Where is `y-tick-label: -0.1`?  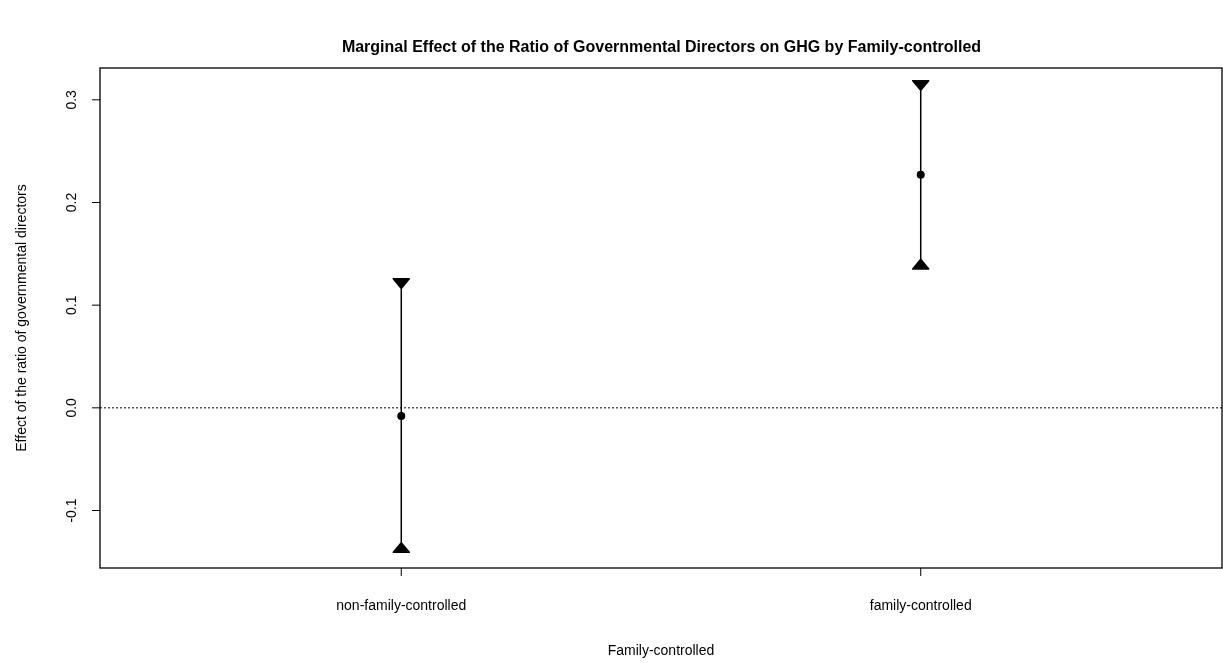 y-tick-label: -0.1 is located at coordinates (71, 510).